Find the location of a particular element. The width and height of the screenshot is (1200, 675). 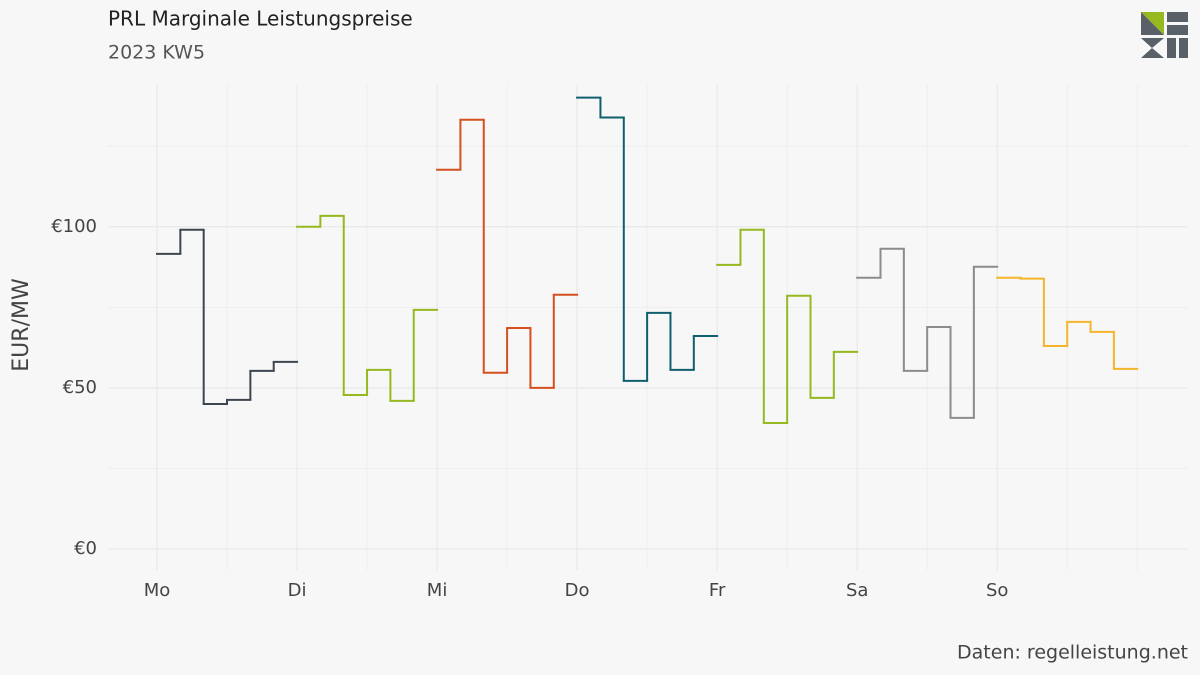

x-tick-label: Mo is located at coordinates (157, 590).